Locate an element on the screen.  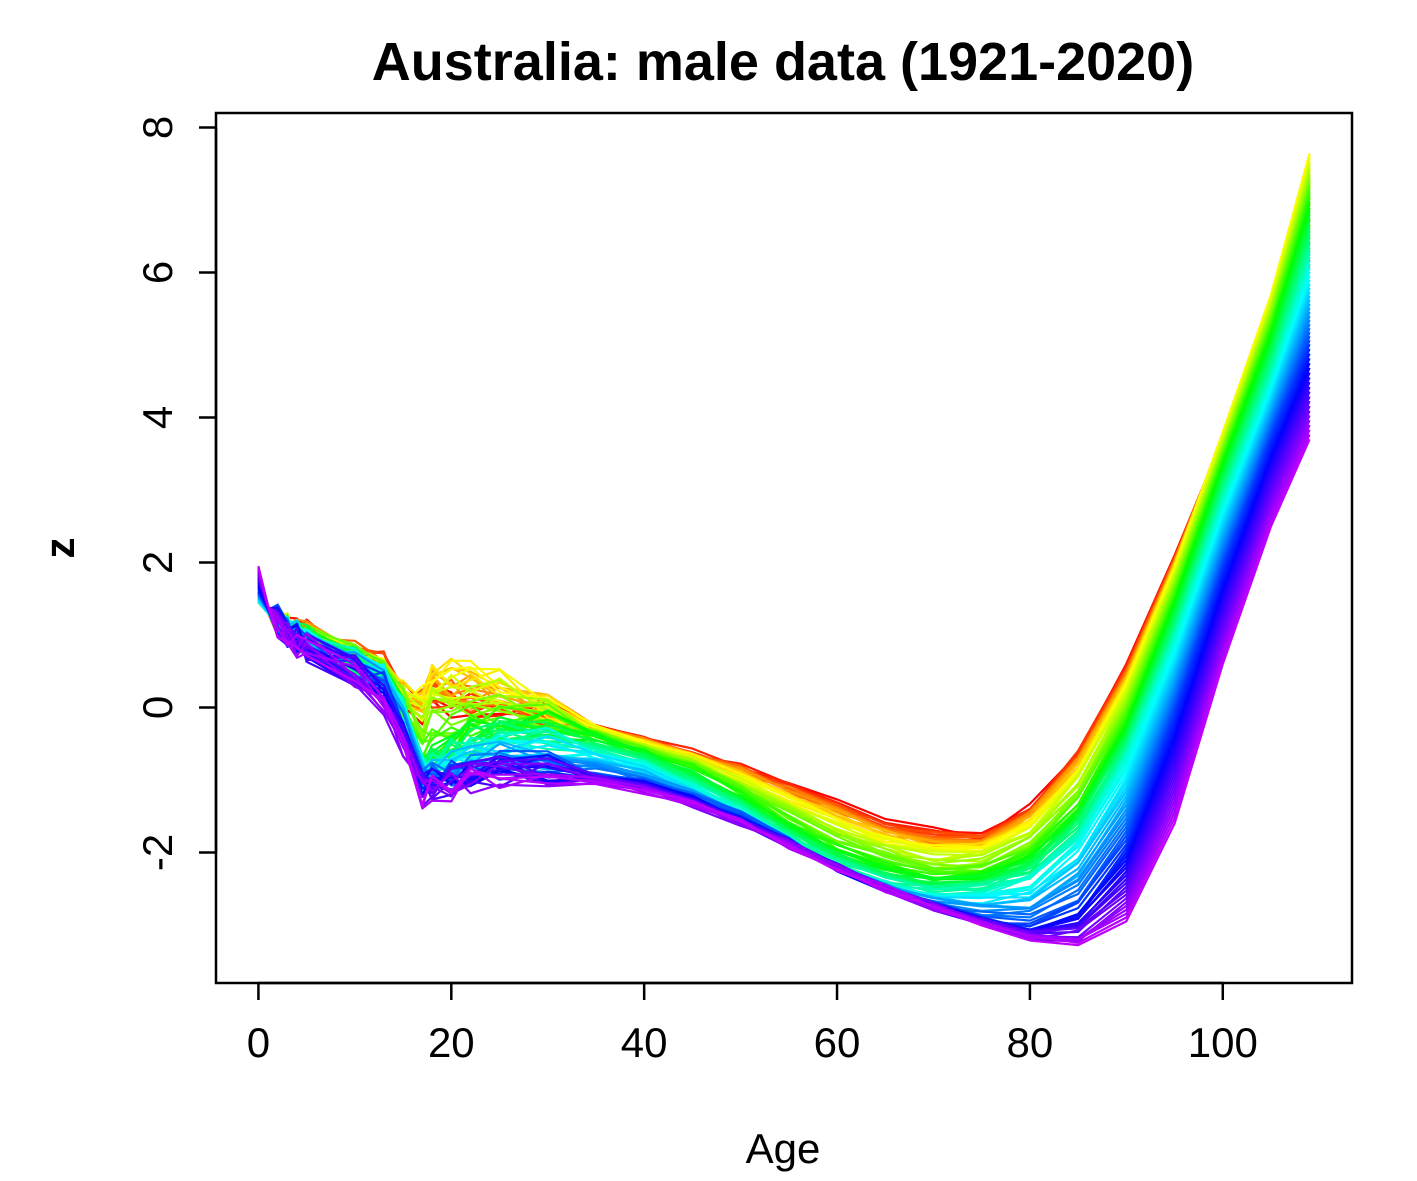
x-tick-label: 80 is located at coordinates (1030, 1042).